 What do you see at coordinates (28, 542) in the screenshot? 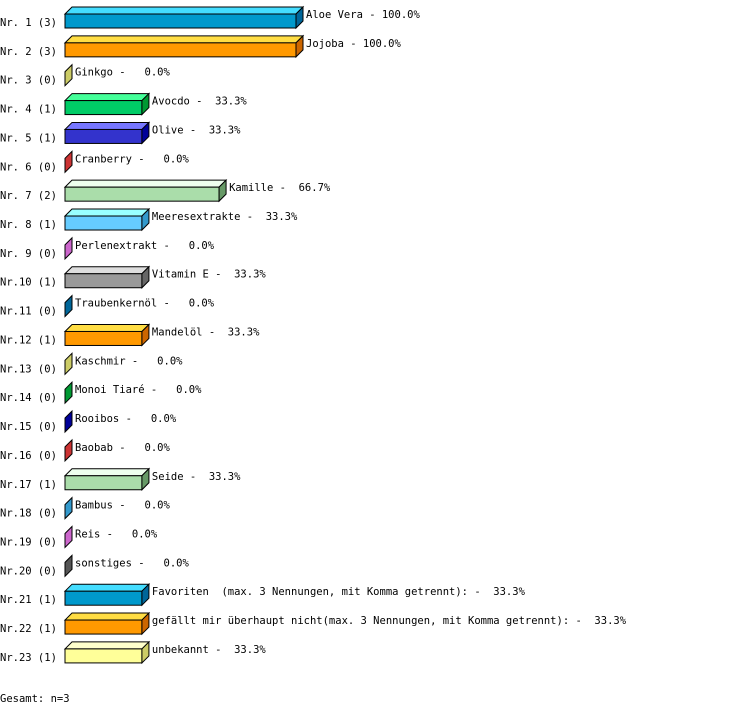
I see `category-label: Nr.19 (0)` at bounding box center [28, 542].